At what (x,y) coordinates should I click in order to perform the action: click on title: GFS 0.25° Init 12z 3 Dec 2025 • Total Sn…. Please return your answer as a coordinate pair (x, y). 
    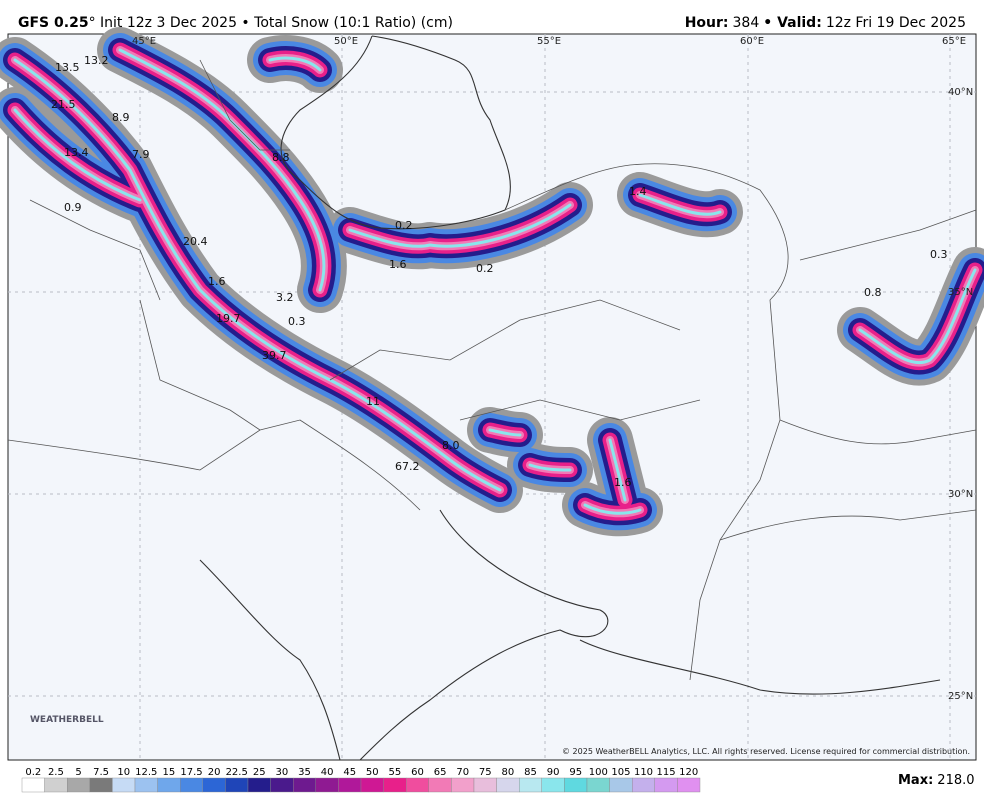
    Looking at the image, I should click on (235, 23).